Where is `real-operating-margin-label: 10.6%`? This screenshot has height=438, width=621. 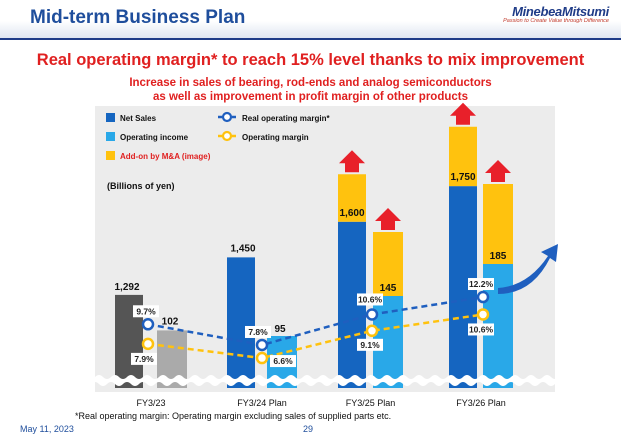 real-operating-margin-label: 10.6% is located at coordinates (370, 299).